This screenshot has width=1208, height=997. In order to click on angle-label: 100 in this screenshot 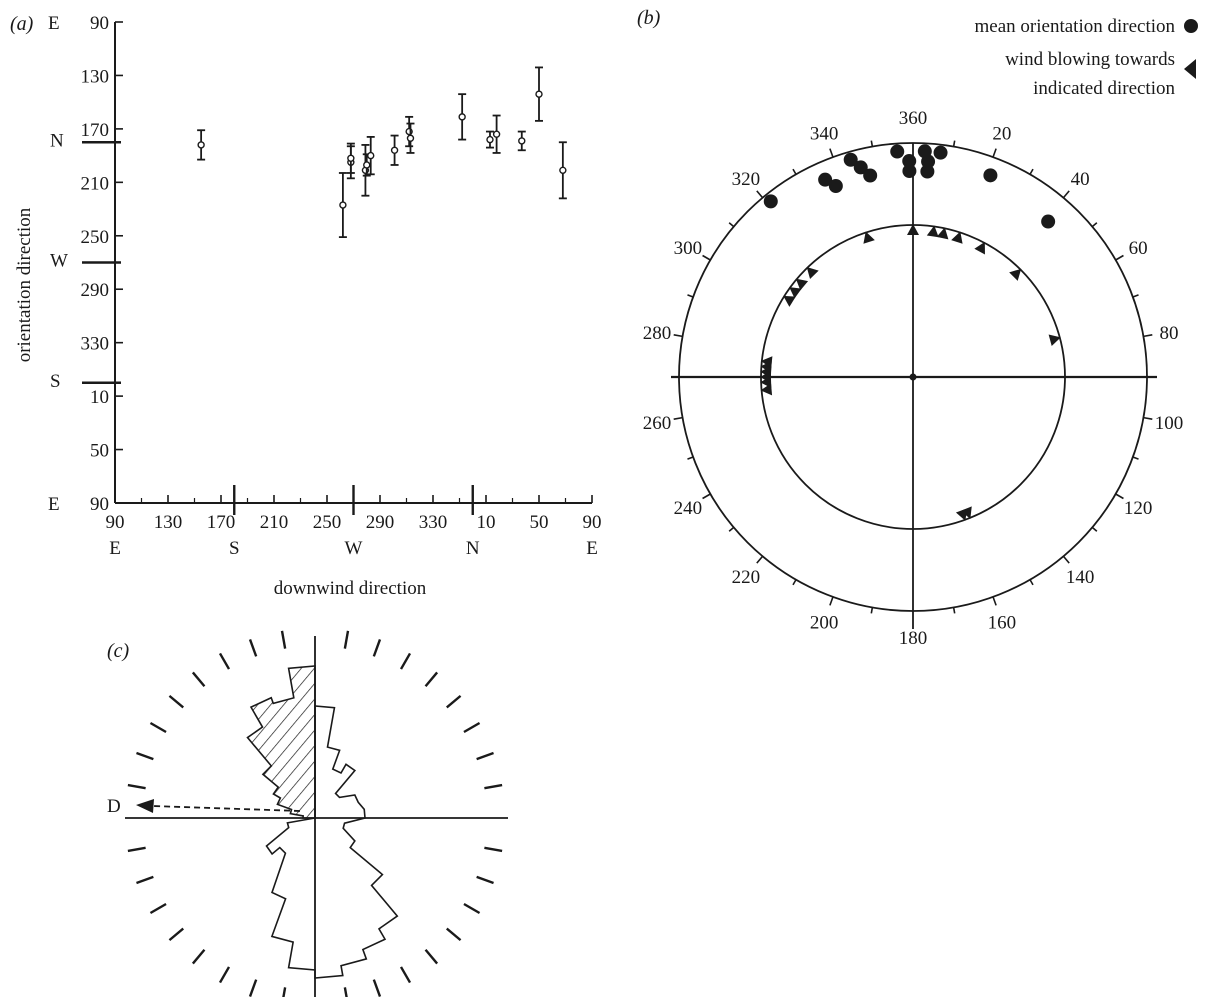, I will do `click(1169, 423)`.